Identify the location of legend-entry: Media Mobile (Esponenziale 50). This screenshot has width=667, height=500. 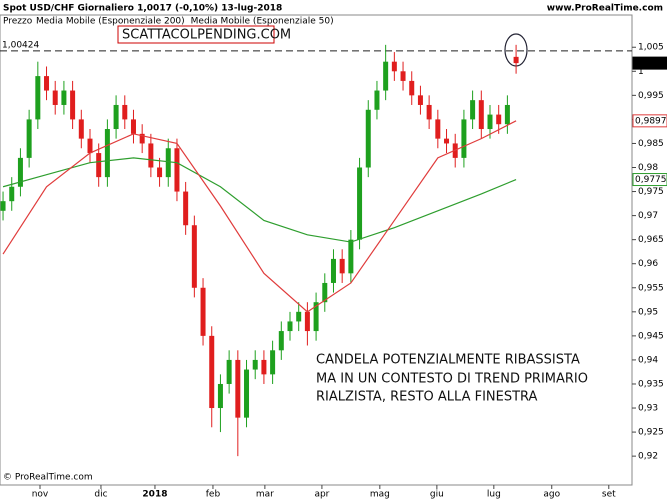
(262, 22).